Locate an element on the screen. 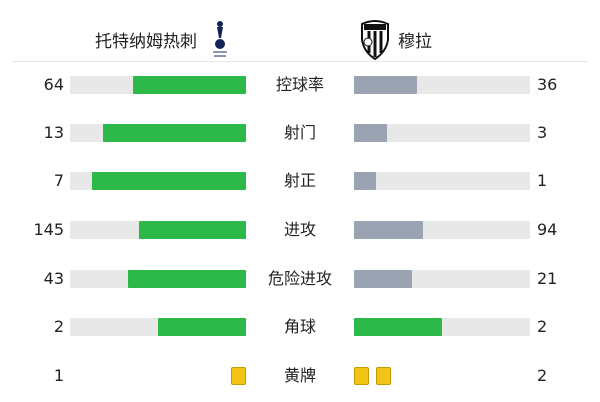 This screenshot has width=600, height=402. stat-row: 2 角球 2 is located at coordinates (300, 327).